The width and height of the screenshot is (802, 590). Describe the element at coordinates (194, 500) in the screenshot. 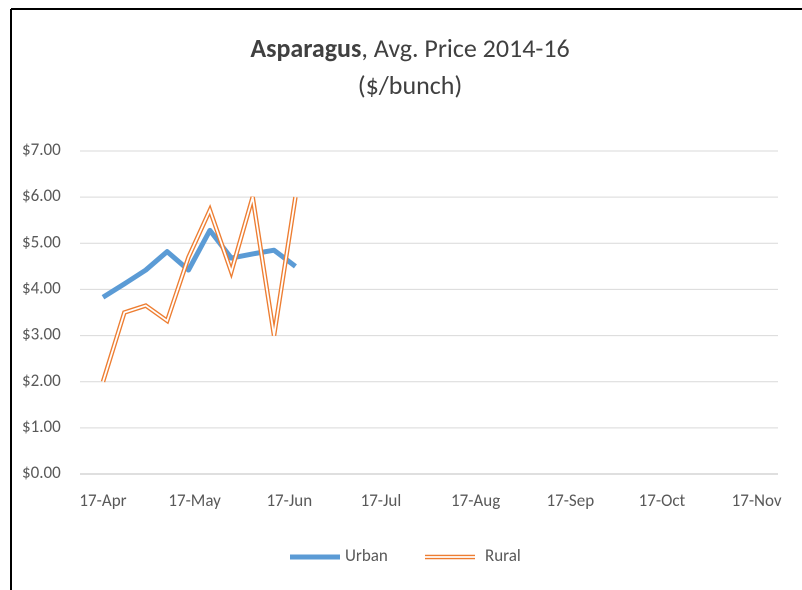

I see `x-tick-label: 17-May` at that location.